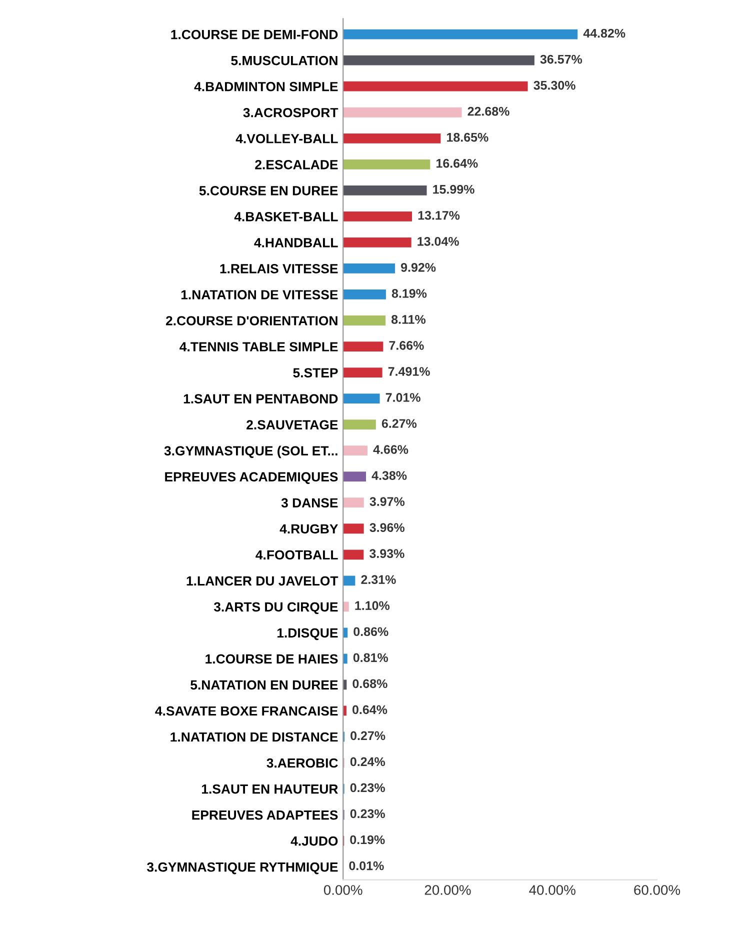 This screenshot has height=936, width=730. Describe the element at coordinates (438, 241) in the screenshot. I see `data-label: 13.04%` at that location.